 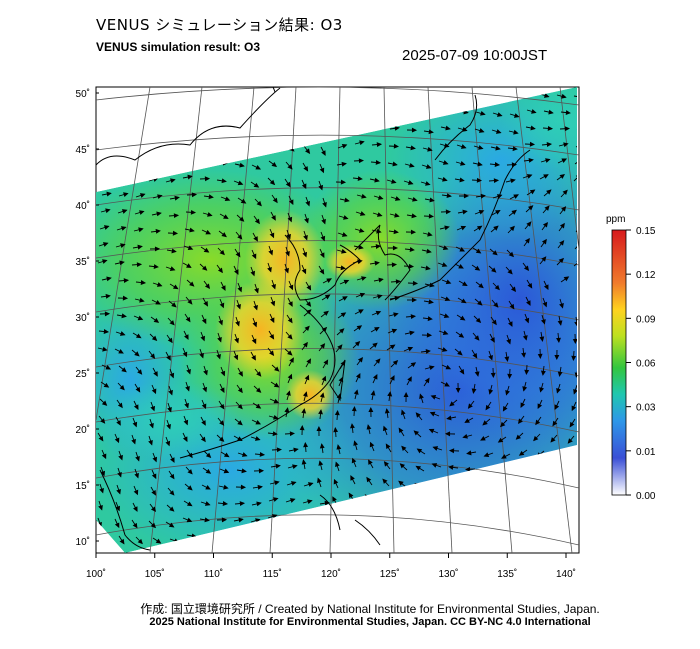 I want to click on colorbar: ppm 0.15 0.12 0.09 0.06 0.03 0.01 0.00, so click(x=631, y=358).